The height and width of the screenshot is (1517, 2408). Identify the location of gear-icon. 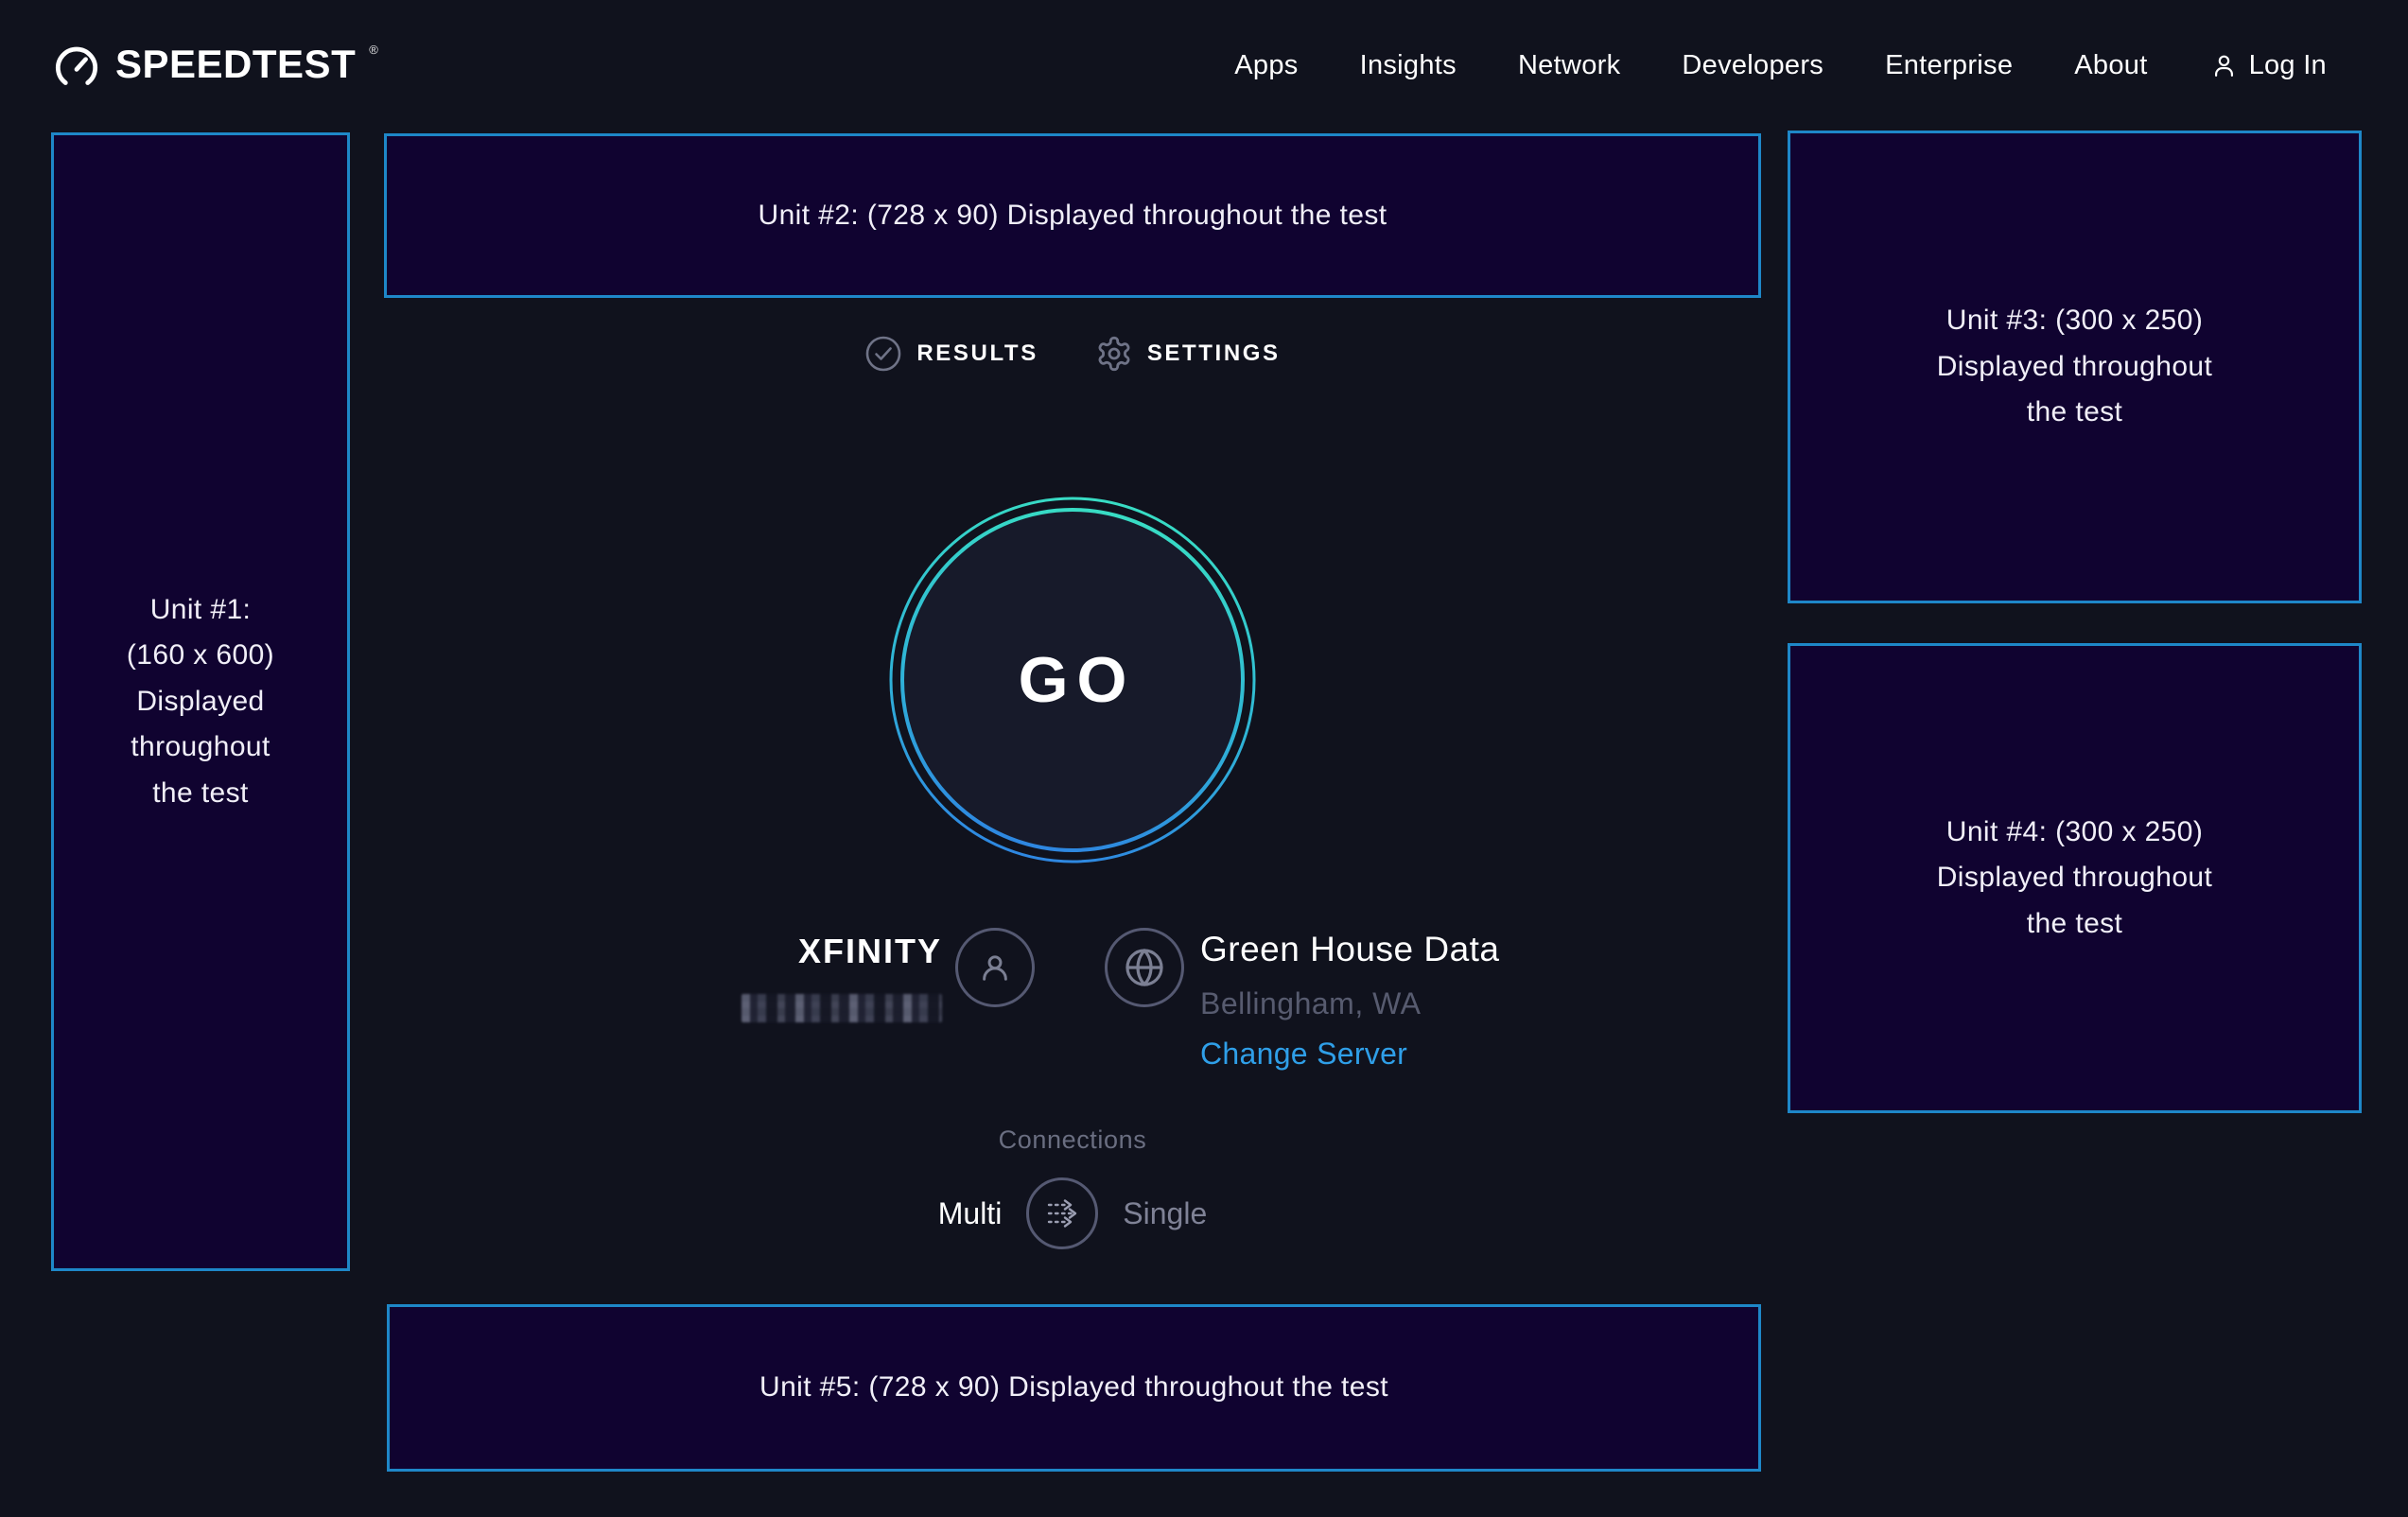
(1114, 354).